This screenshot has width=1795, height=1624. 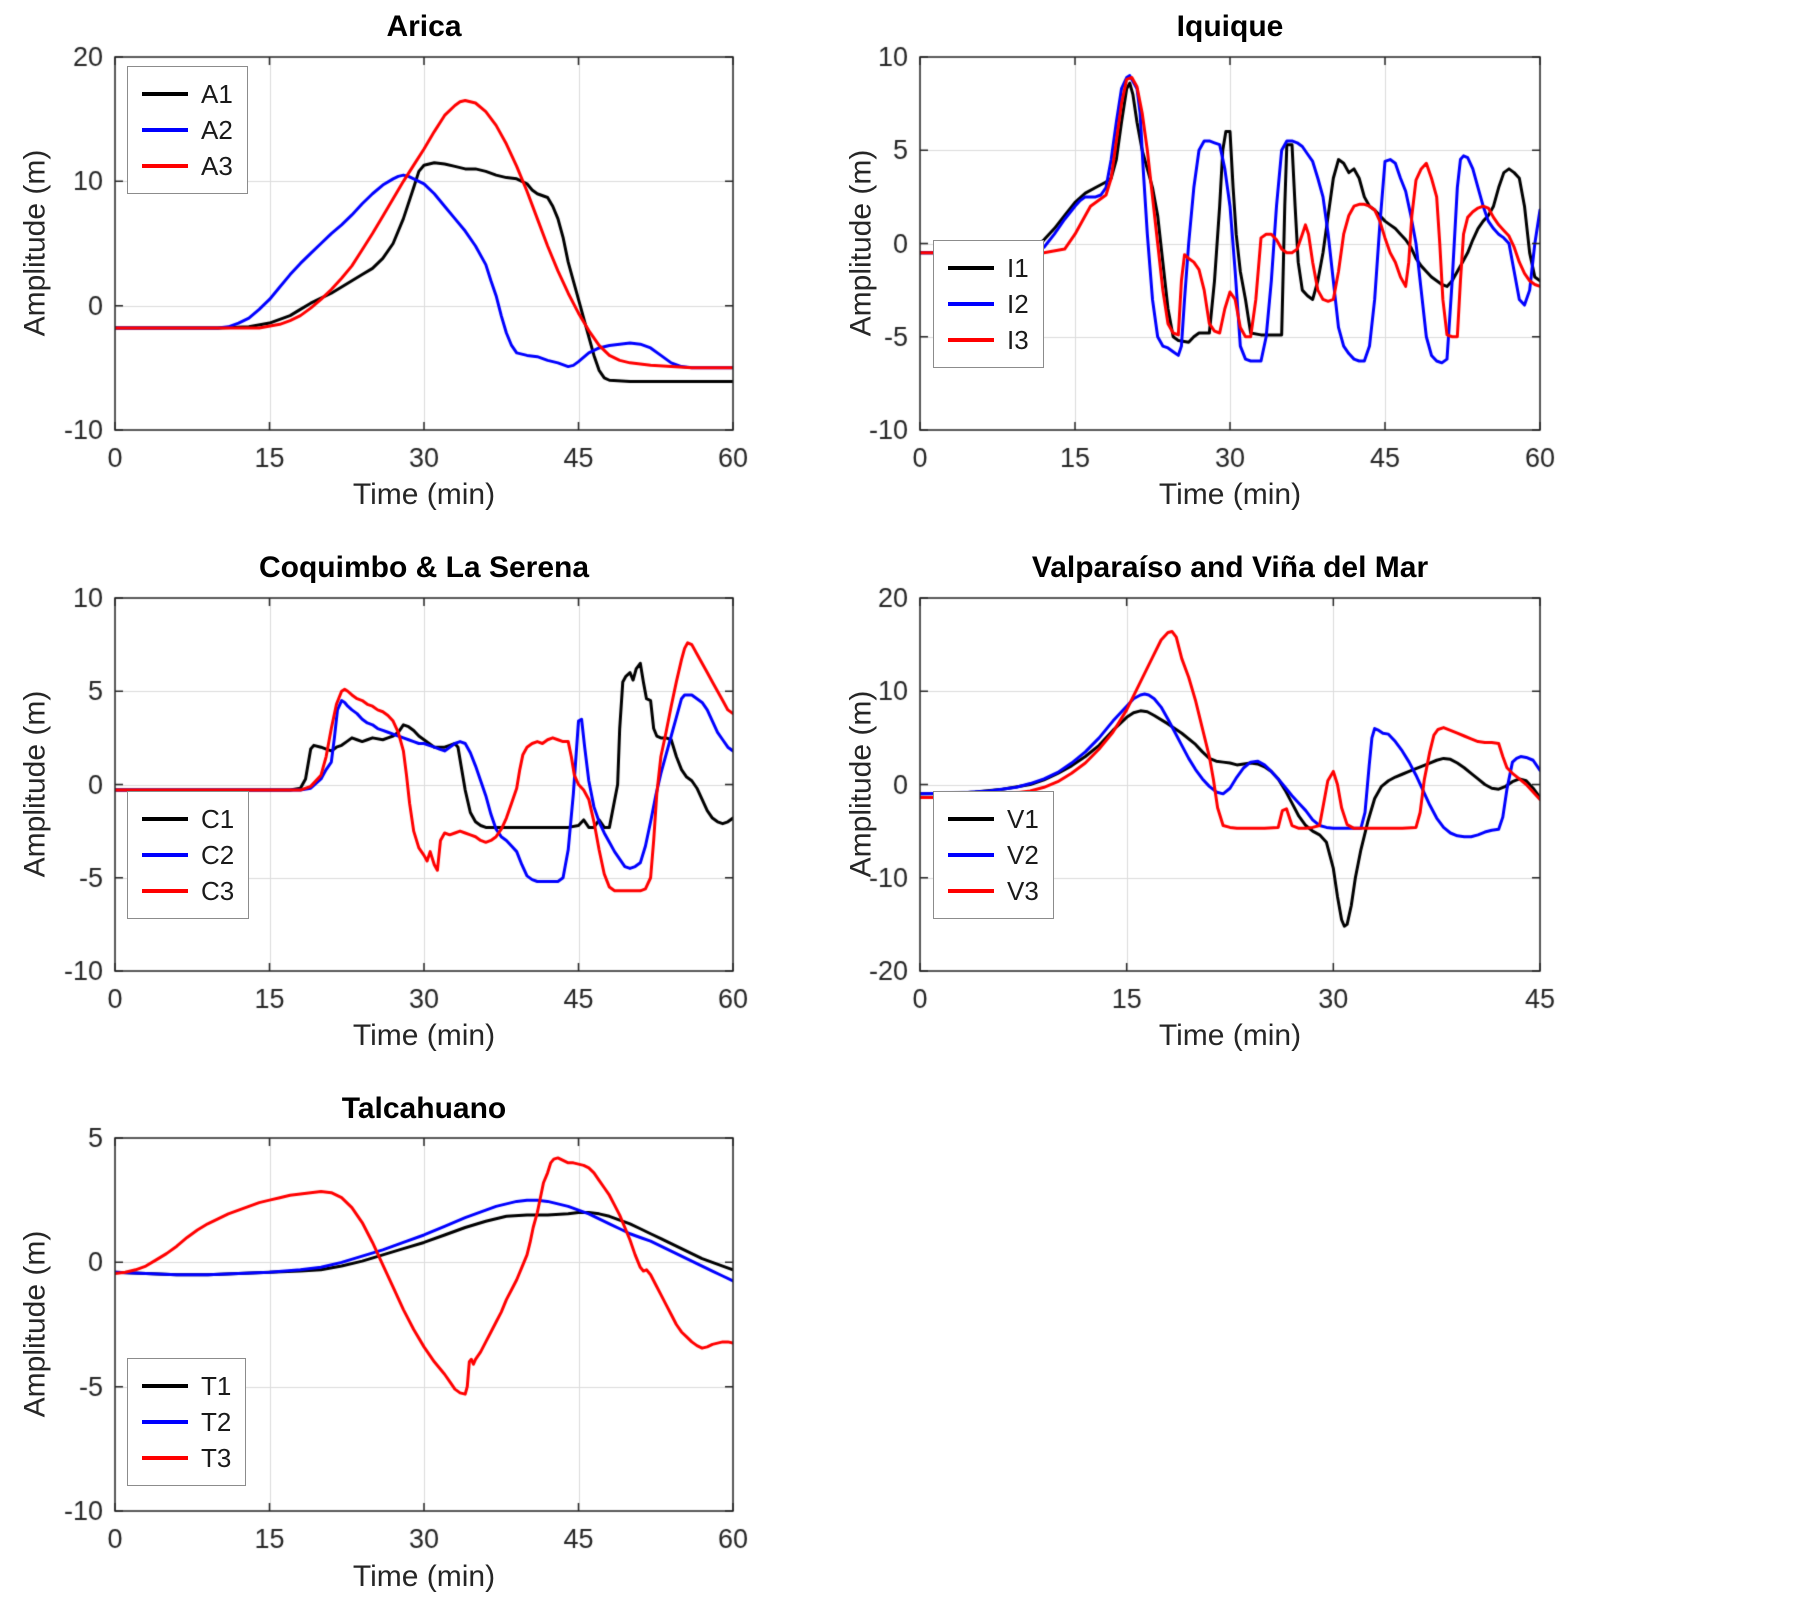 I want to click on legend-entry: A2, so click(x=187, y=130).